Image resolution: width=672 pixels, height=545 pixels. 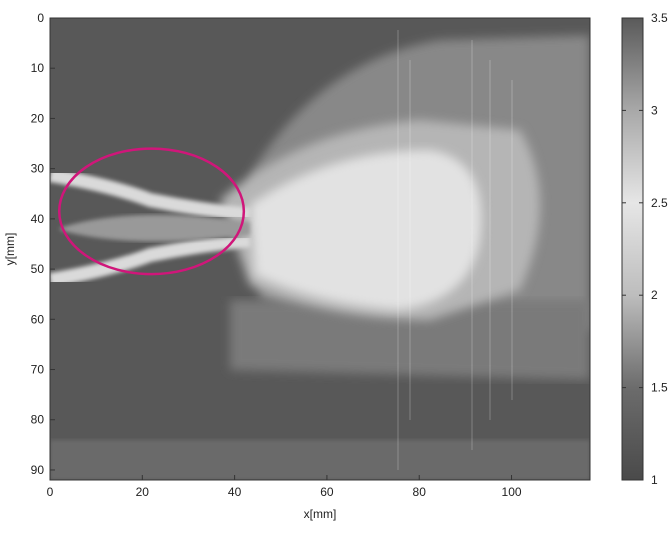 I want to click on x-tick-label: 80, so click(x=420, y=492).